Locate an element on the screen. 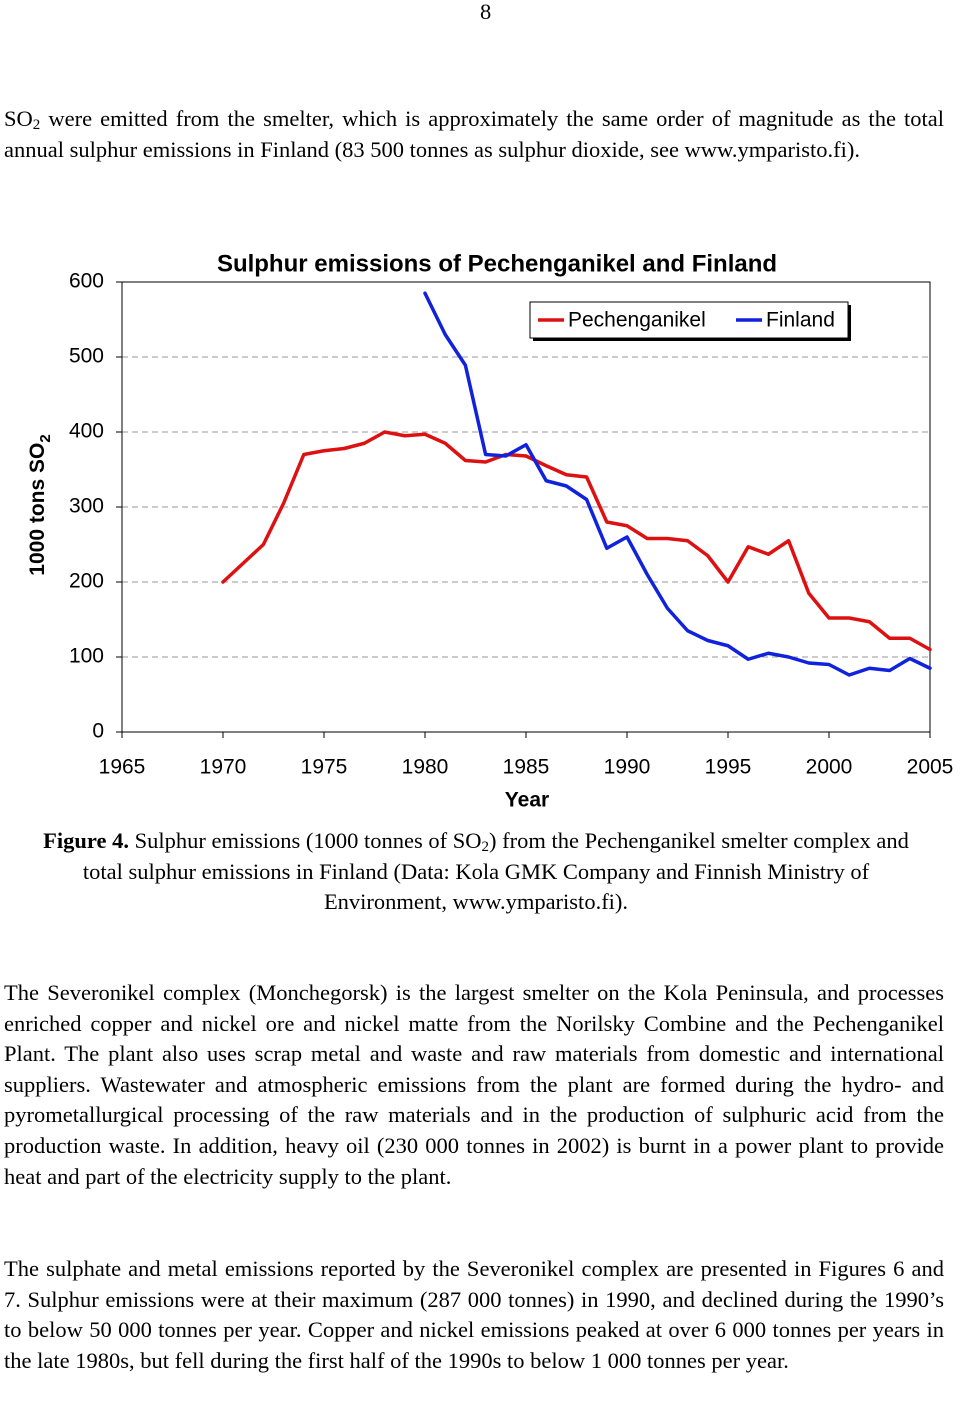 Image resolution: width=960 pixels, height=1406 pixels. x-tick-label: 1975 is located at coordinates (324, 767).